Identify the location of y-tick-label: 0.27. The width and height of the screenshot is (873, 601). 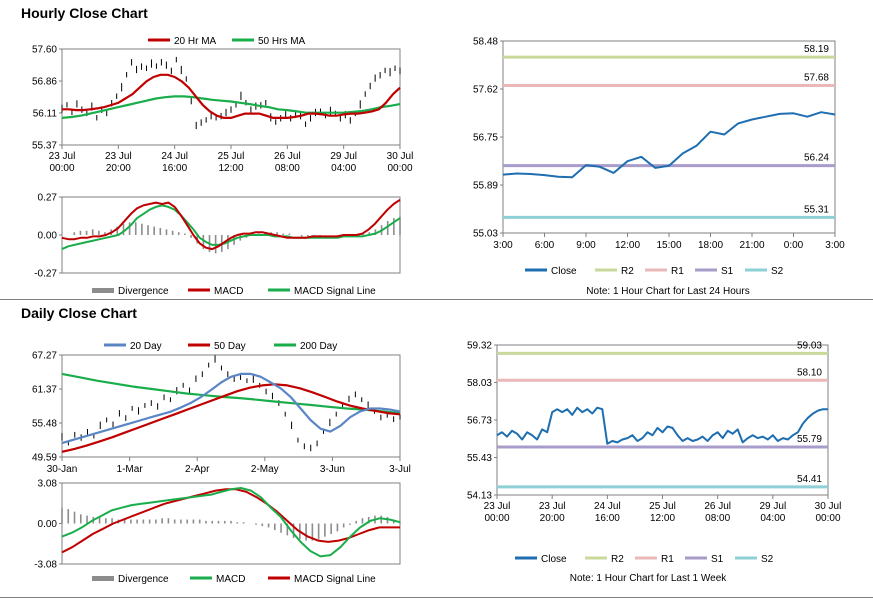
(48, 198).